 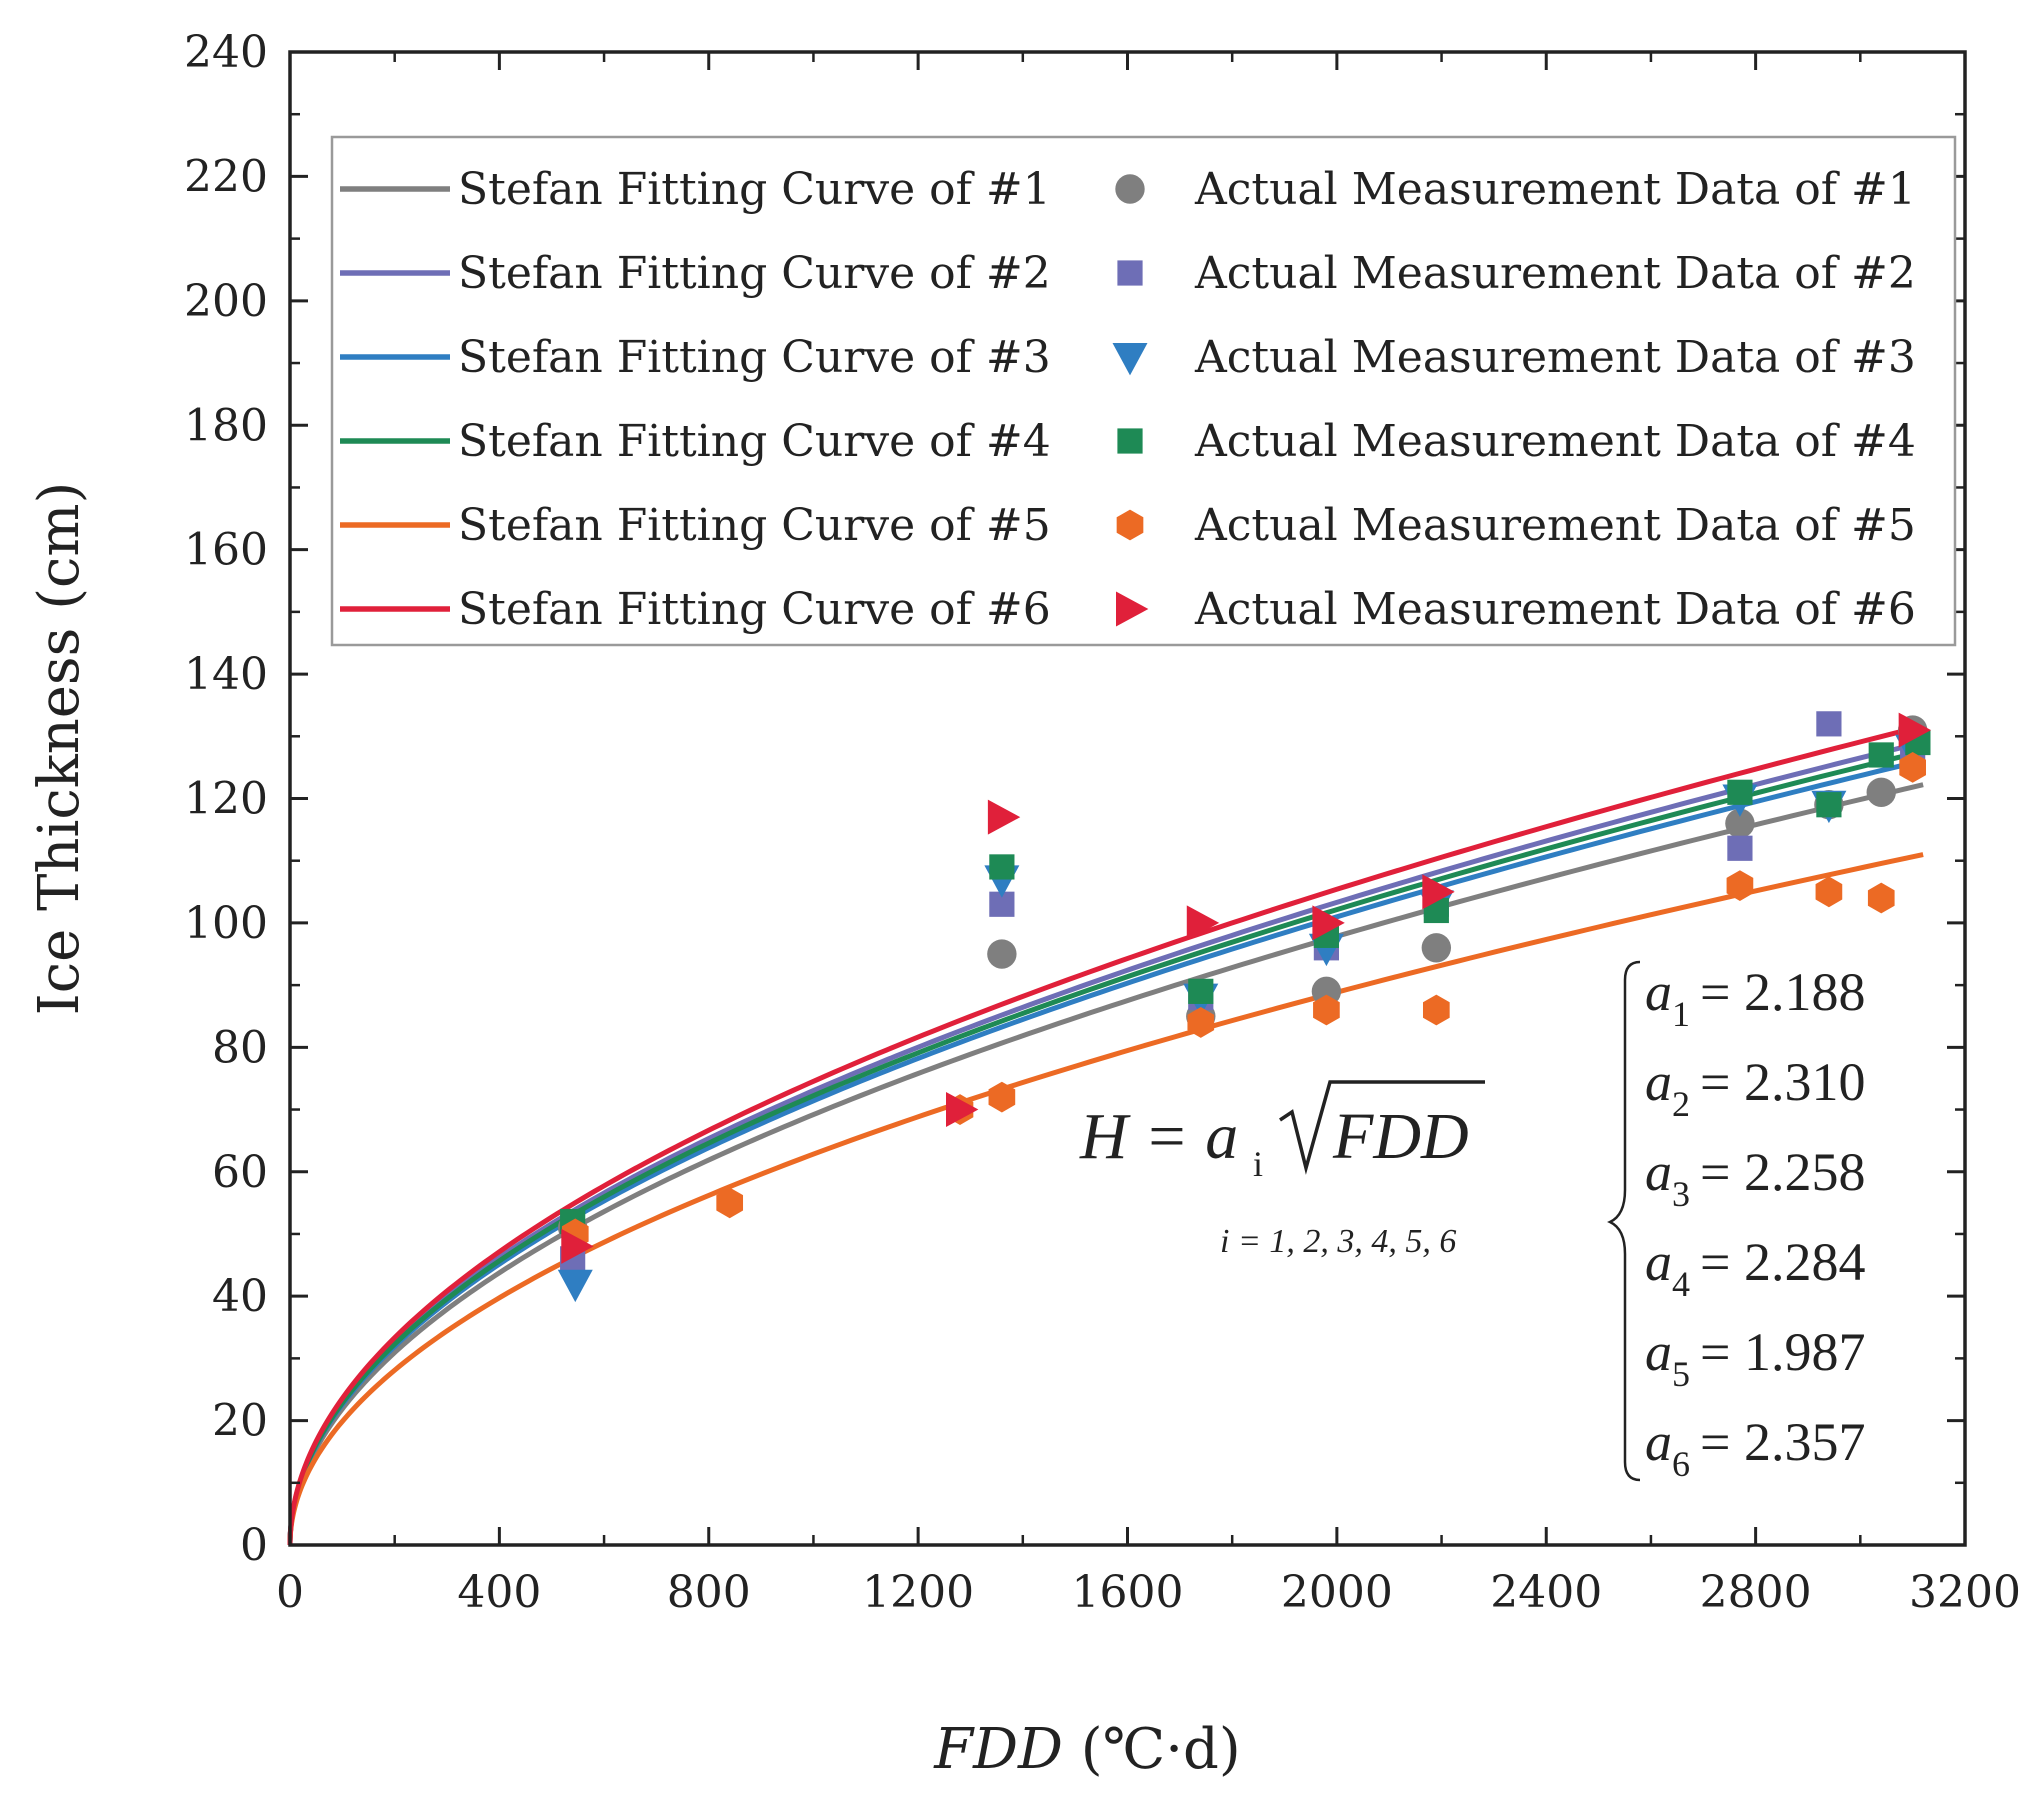 What do you see at coordinates (1555, 357) in the screenshot?
I see `legend-label-data-3: Actual Measurement Data of #3` at bounding box center [1555, 357].